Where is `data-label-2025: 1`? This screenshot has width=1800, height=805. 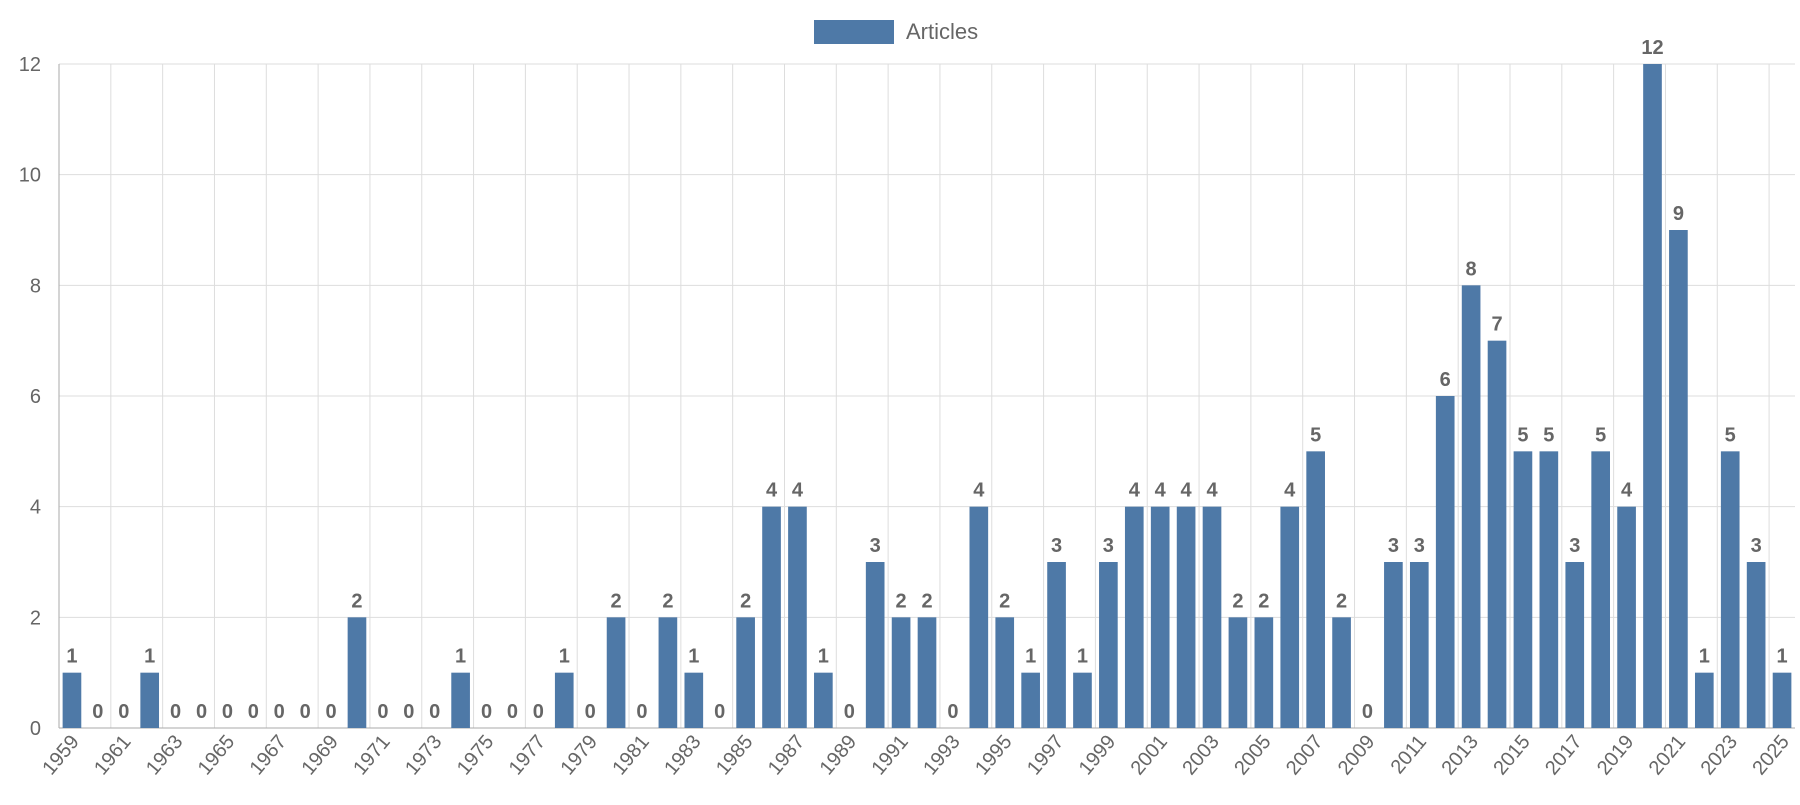 data-label-2025: 1 is located at coordinates (1781, 657).